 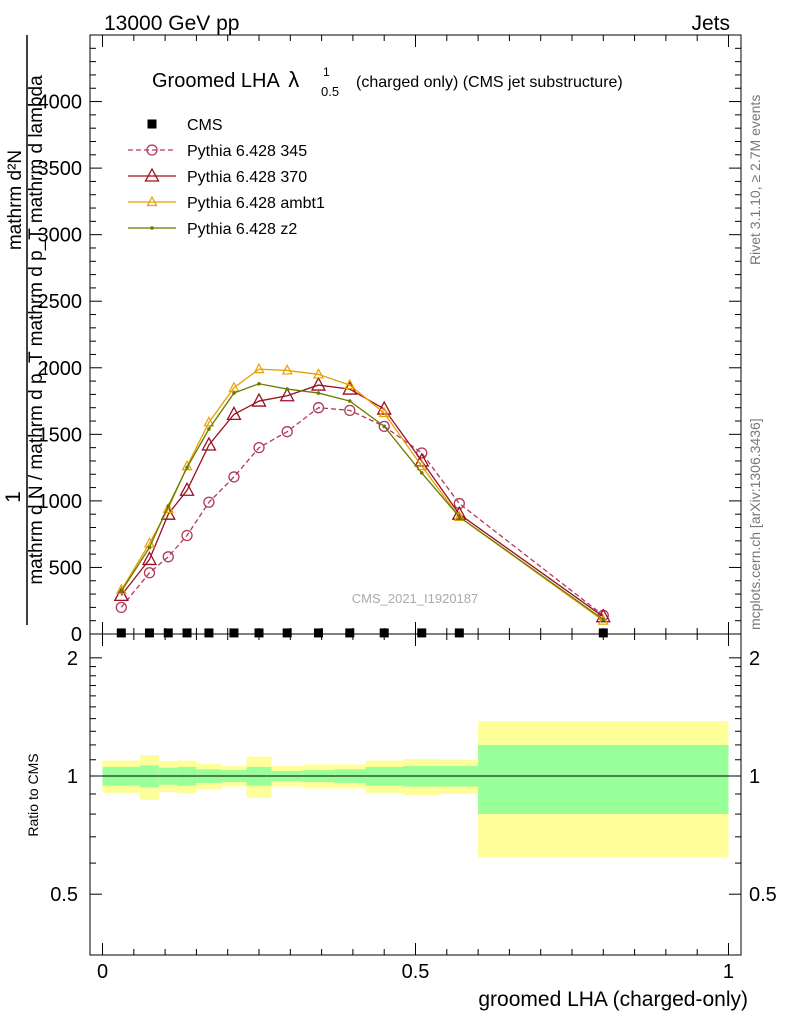 What do you see at coordinates (755, 180) in the screenshot?
I see `rivet-version-label: Rivet 3.1.10, ≥ 2.7M events` at bounding box center [755, 180].